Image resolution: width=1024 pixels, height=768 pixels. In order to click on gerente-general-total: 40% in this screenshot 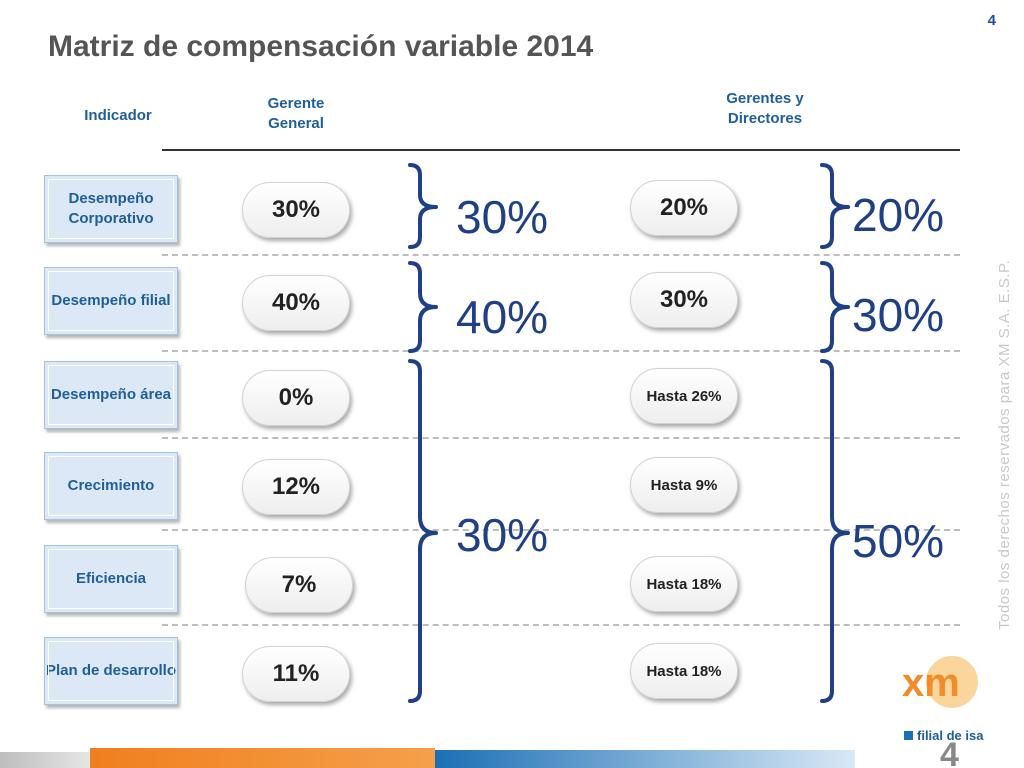, I will do `click(502, 317)`.